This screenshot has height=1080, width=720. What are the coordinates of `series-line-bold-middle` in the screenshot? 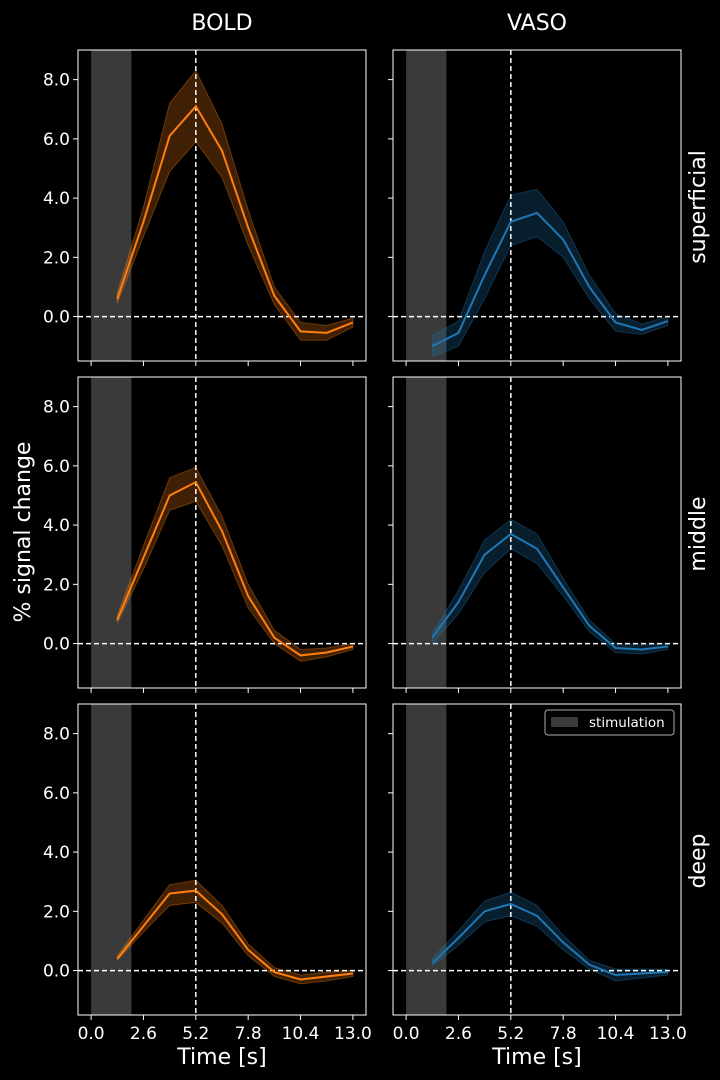 It's located at (235, 568).